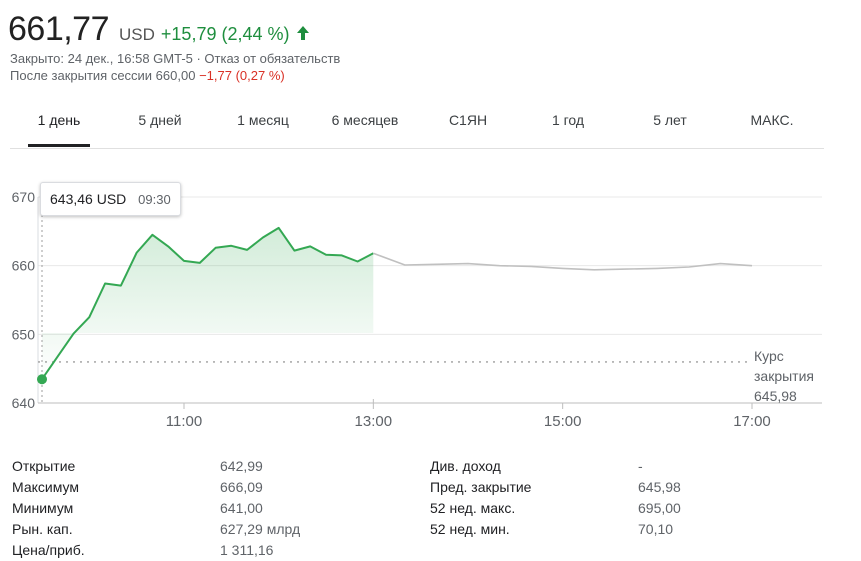  I want to click on tab-1-month: 1 месяц, so click(263, 120).